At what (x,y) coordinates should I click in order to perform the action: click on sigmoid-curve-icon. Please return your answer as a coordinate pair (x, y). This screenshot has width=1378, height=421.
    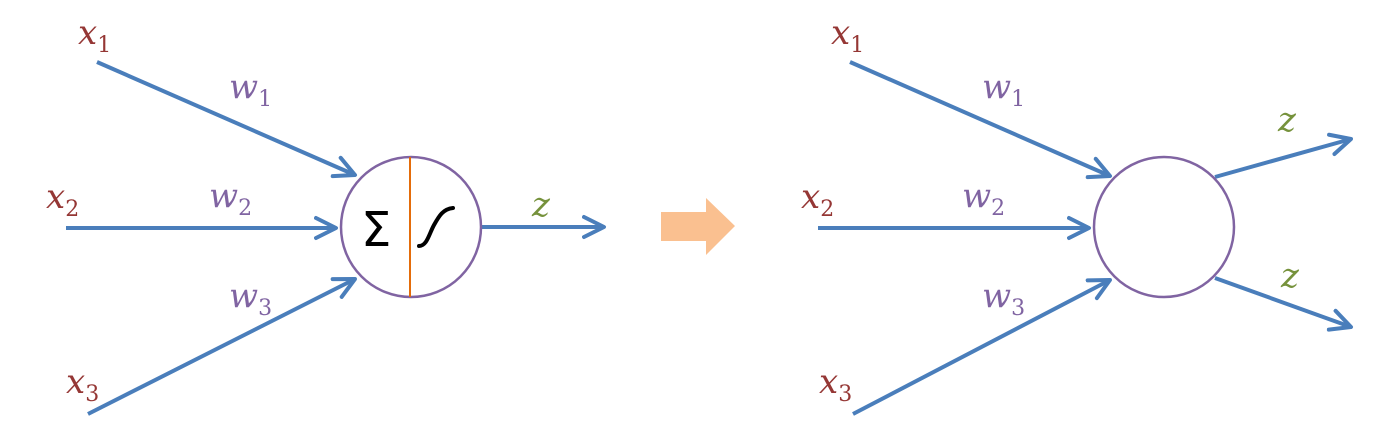
    Looking at the image, I should click on (436, 227).